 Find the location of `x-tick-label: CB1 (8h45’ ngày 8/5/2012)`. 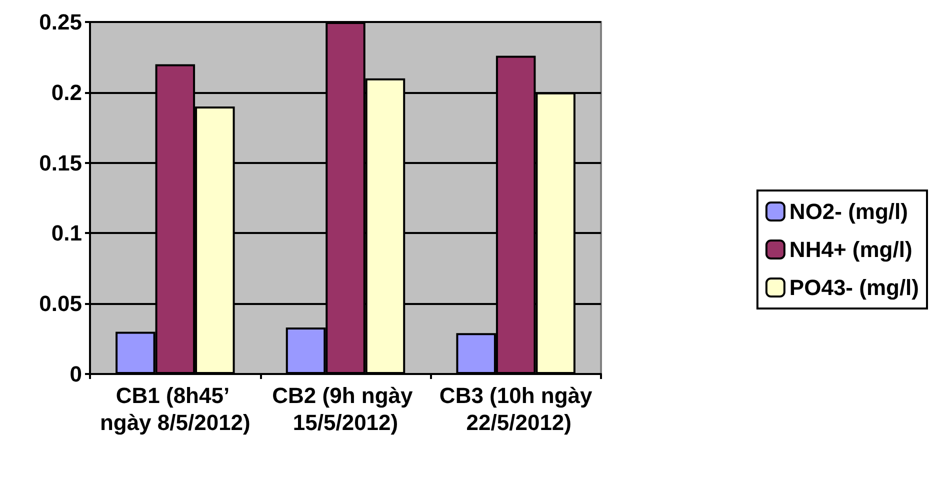

x-tick-label: CB1 (8h45’ ngày 8/5/2012) is located at coordinates (175, 409).